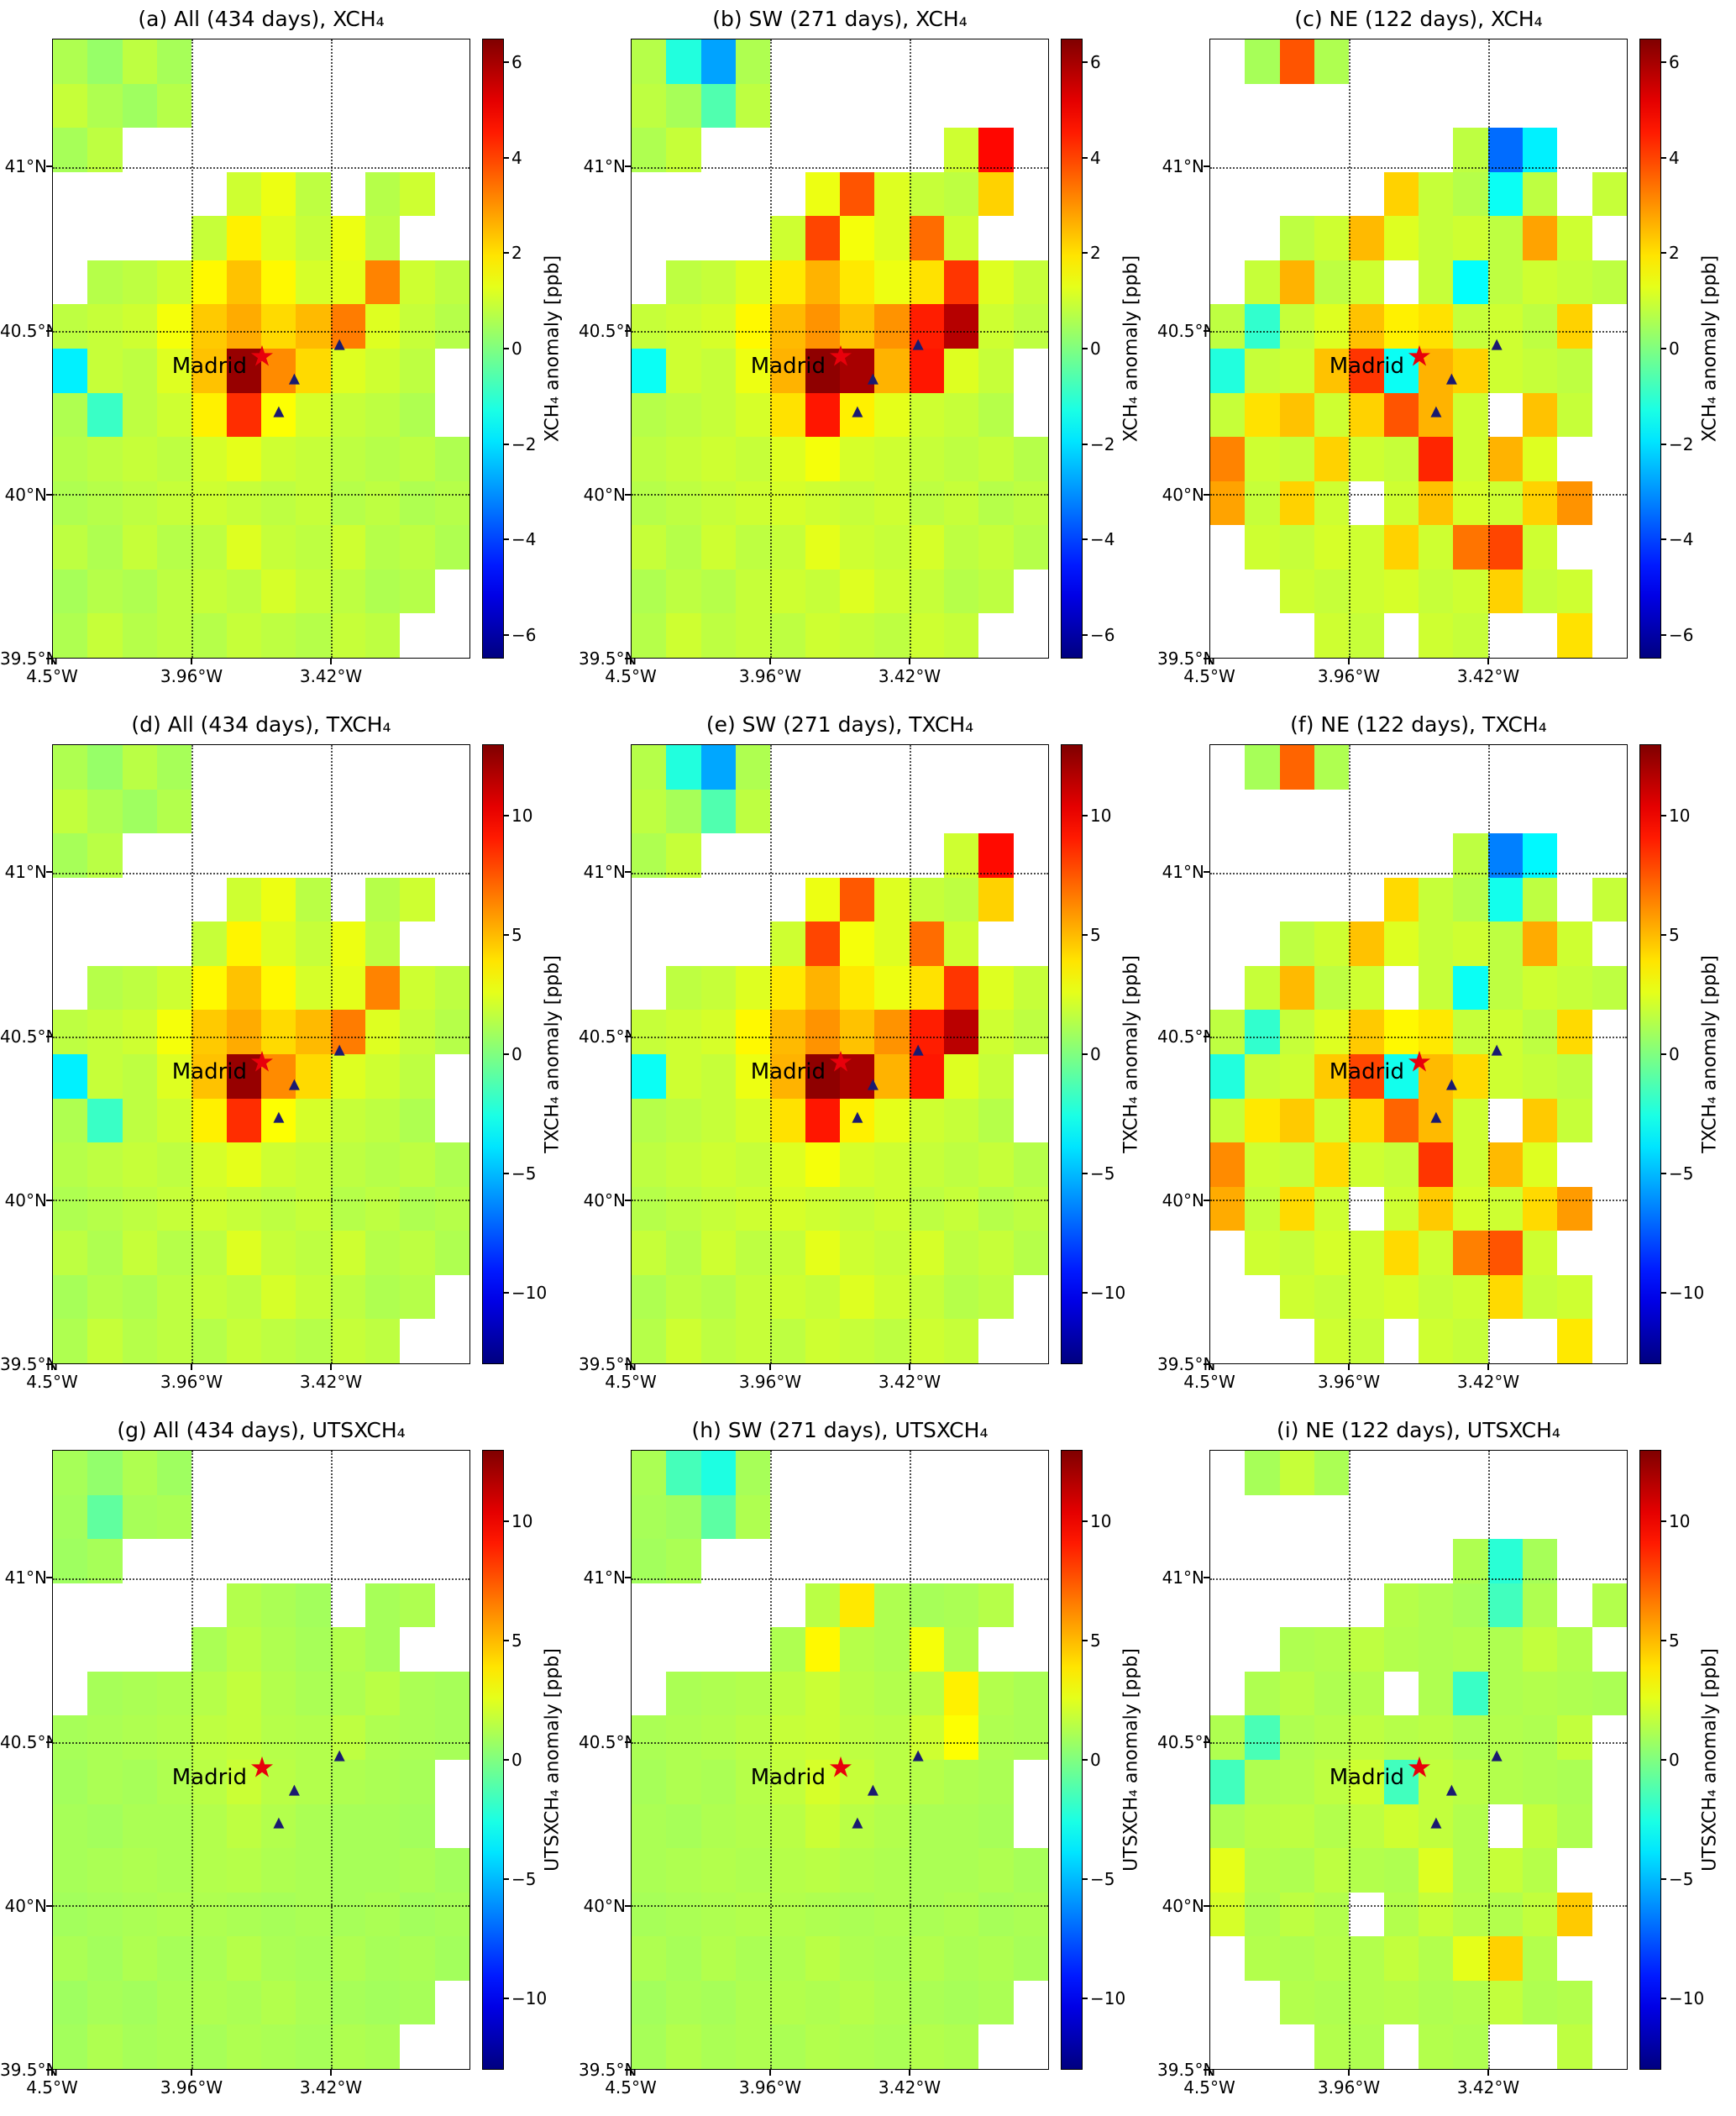 The width and height of the screenshot is (1736, 2116). I want to click on colorbar-axis-label: UTSXCH₄ anomaly [ppb], so click(1131, 1760).